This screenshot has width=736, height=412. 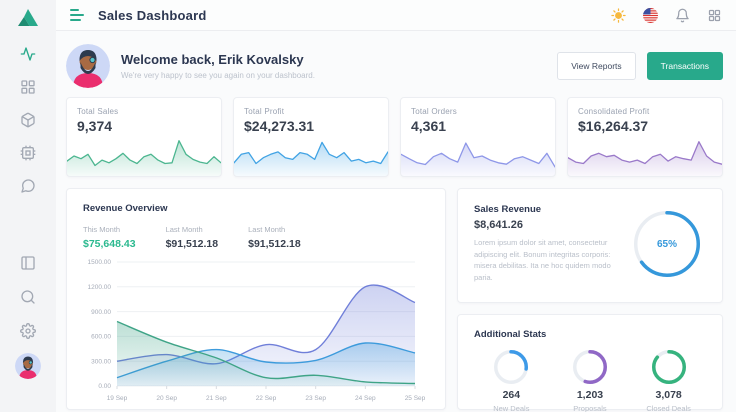 I want to click on apps-menu-button, so click(x=714, y=15).